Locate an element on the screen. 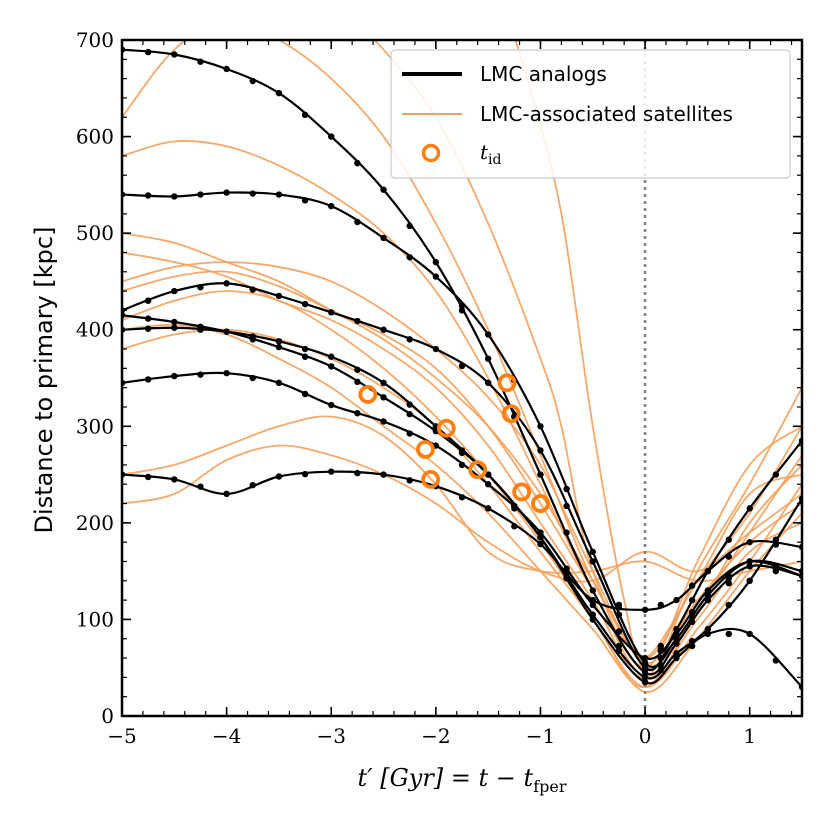  x-tick-label: 1 is located at coordinates (749, 736).